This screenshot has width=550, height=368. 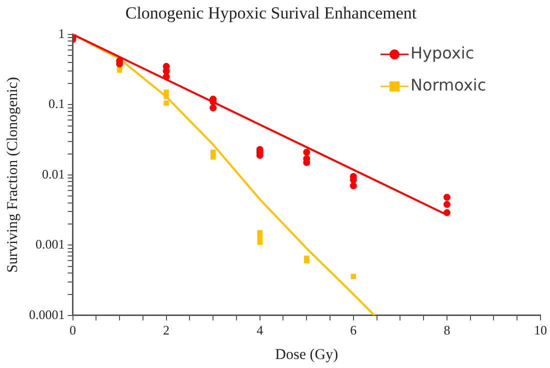 I want to click on x-tick-label: 4, so click(x=260, y=330).